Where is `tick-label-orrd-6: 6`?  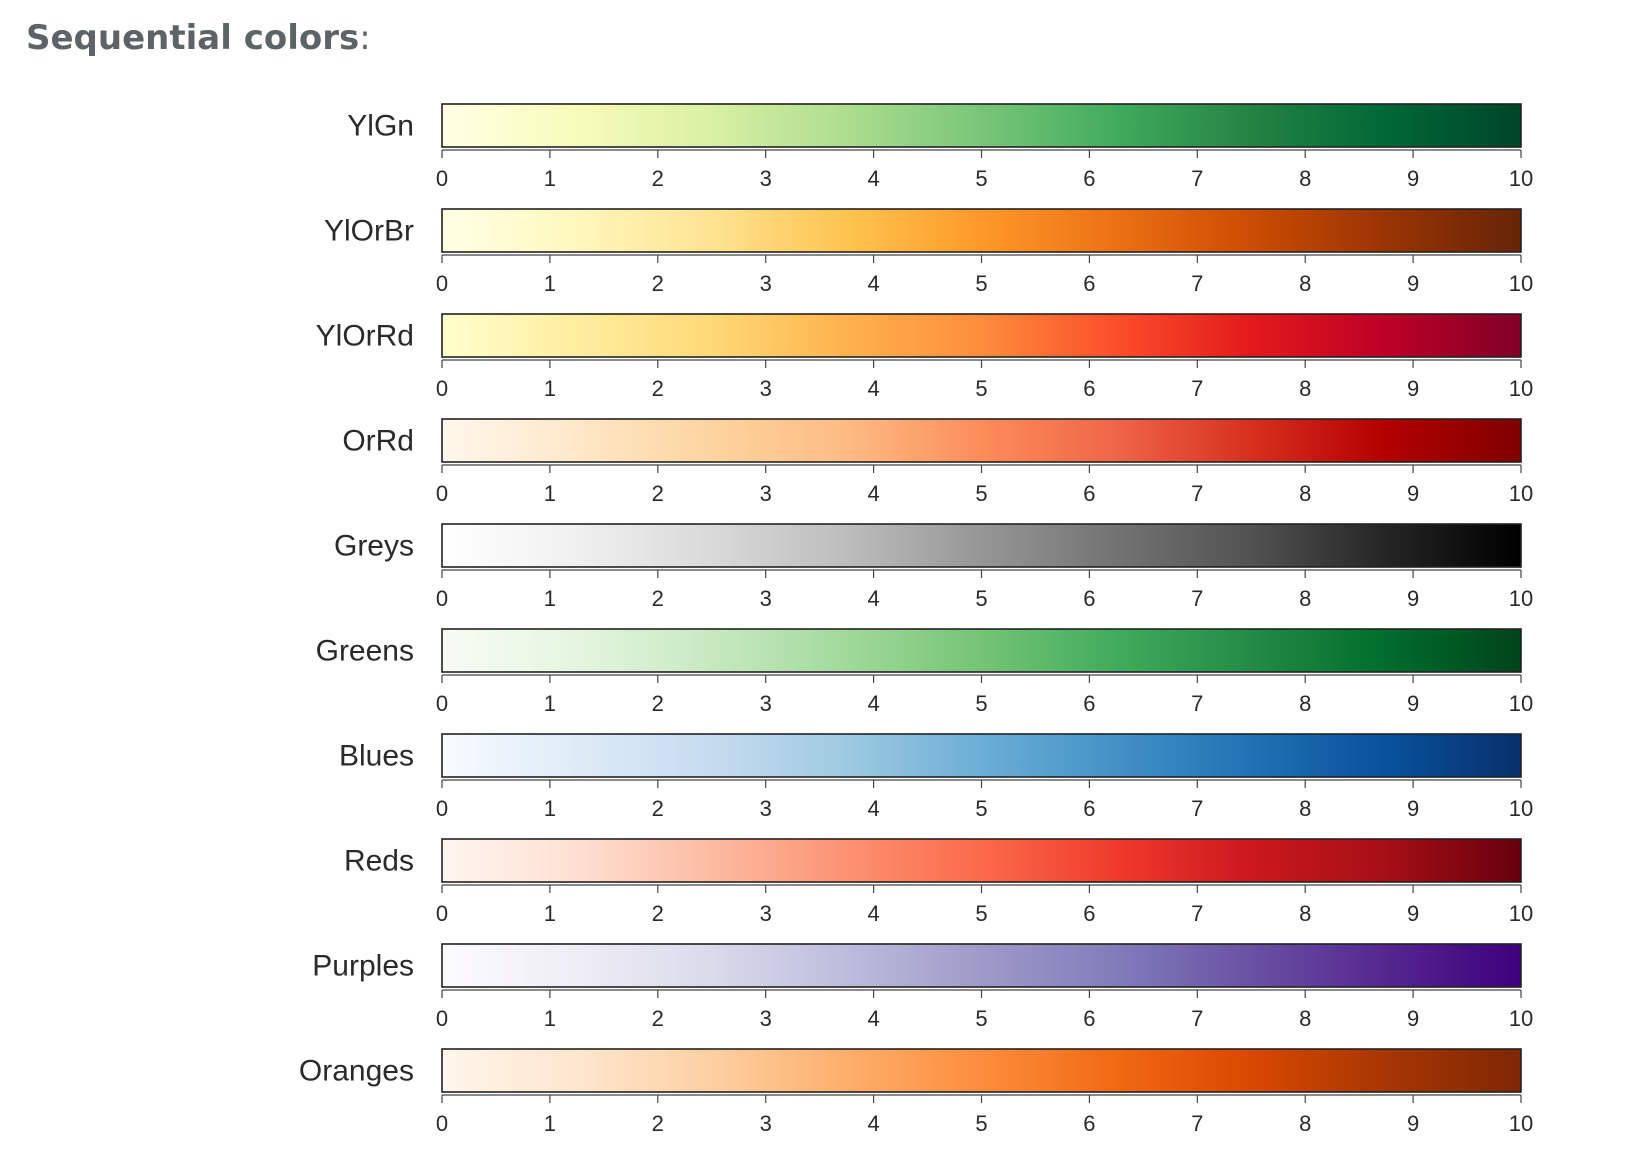 tick-label-orrd-6: 6 is located at coordinates (1089, 493).